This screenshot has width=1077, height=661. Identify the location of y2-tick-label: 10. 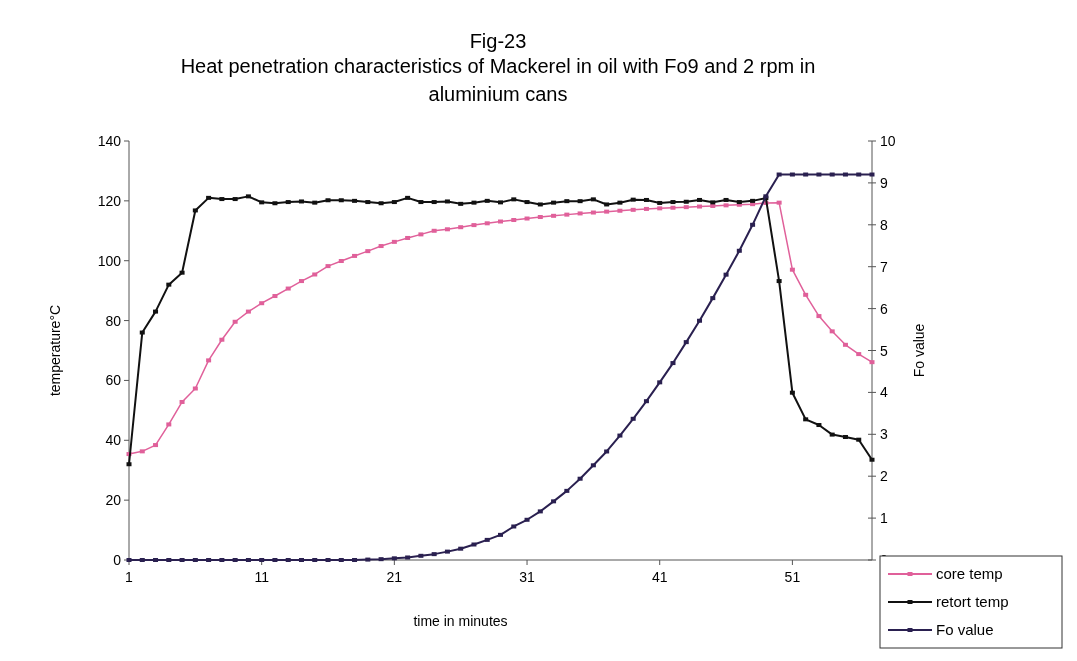
(888, 141).